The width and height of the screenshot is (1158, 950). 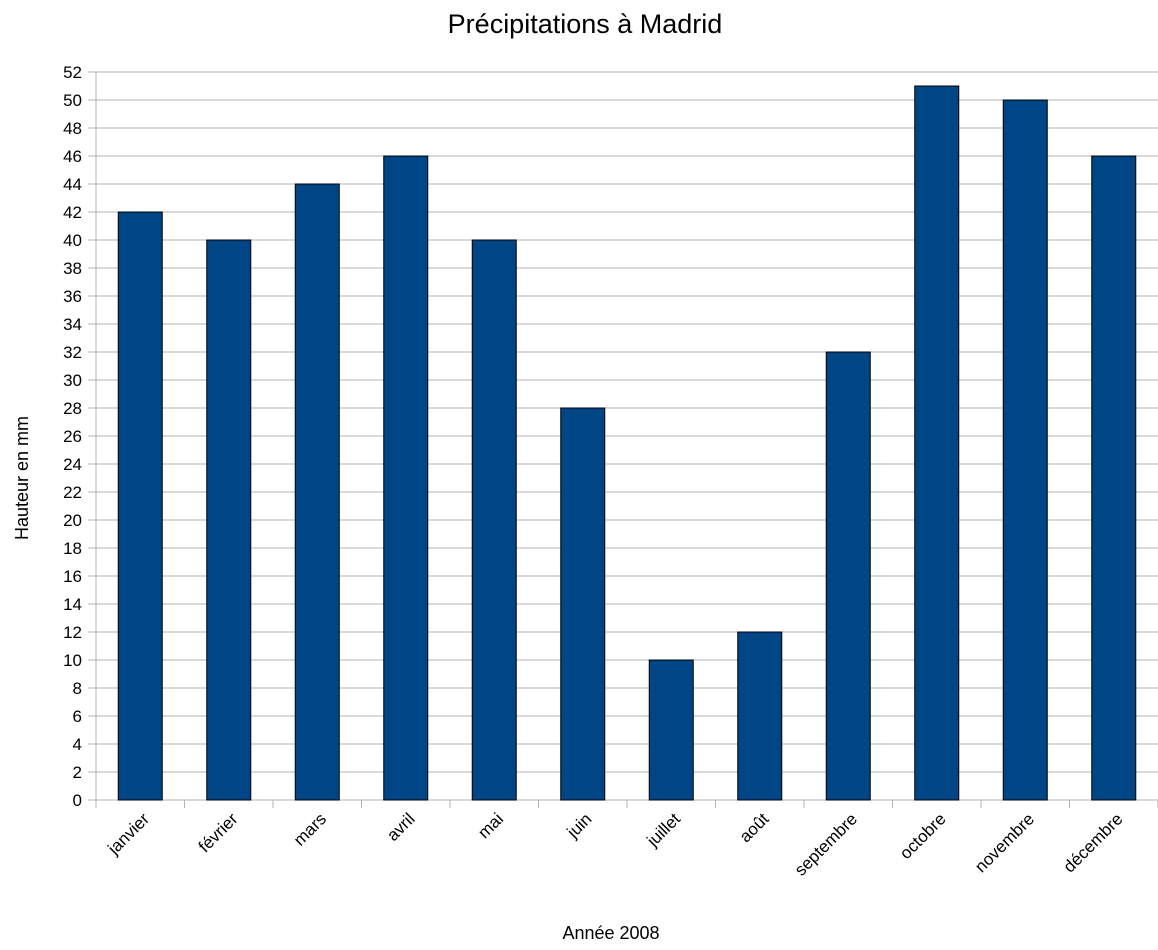 What do you see at coordinates (72, 212) in the screenshot?
I see `y-tick-label-42: 42` at bounding box center [72, 212].